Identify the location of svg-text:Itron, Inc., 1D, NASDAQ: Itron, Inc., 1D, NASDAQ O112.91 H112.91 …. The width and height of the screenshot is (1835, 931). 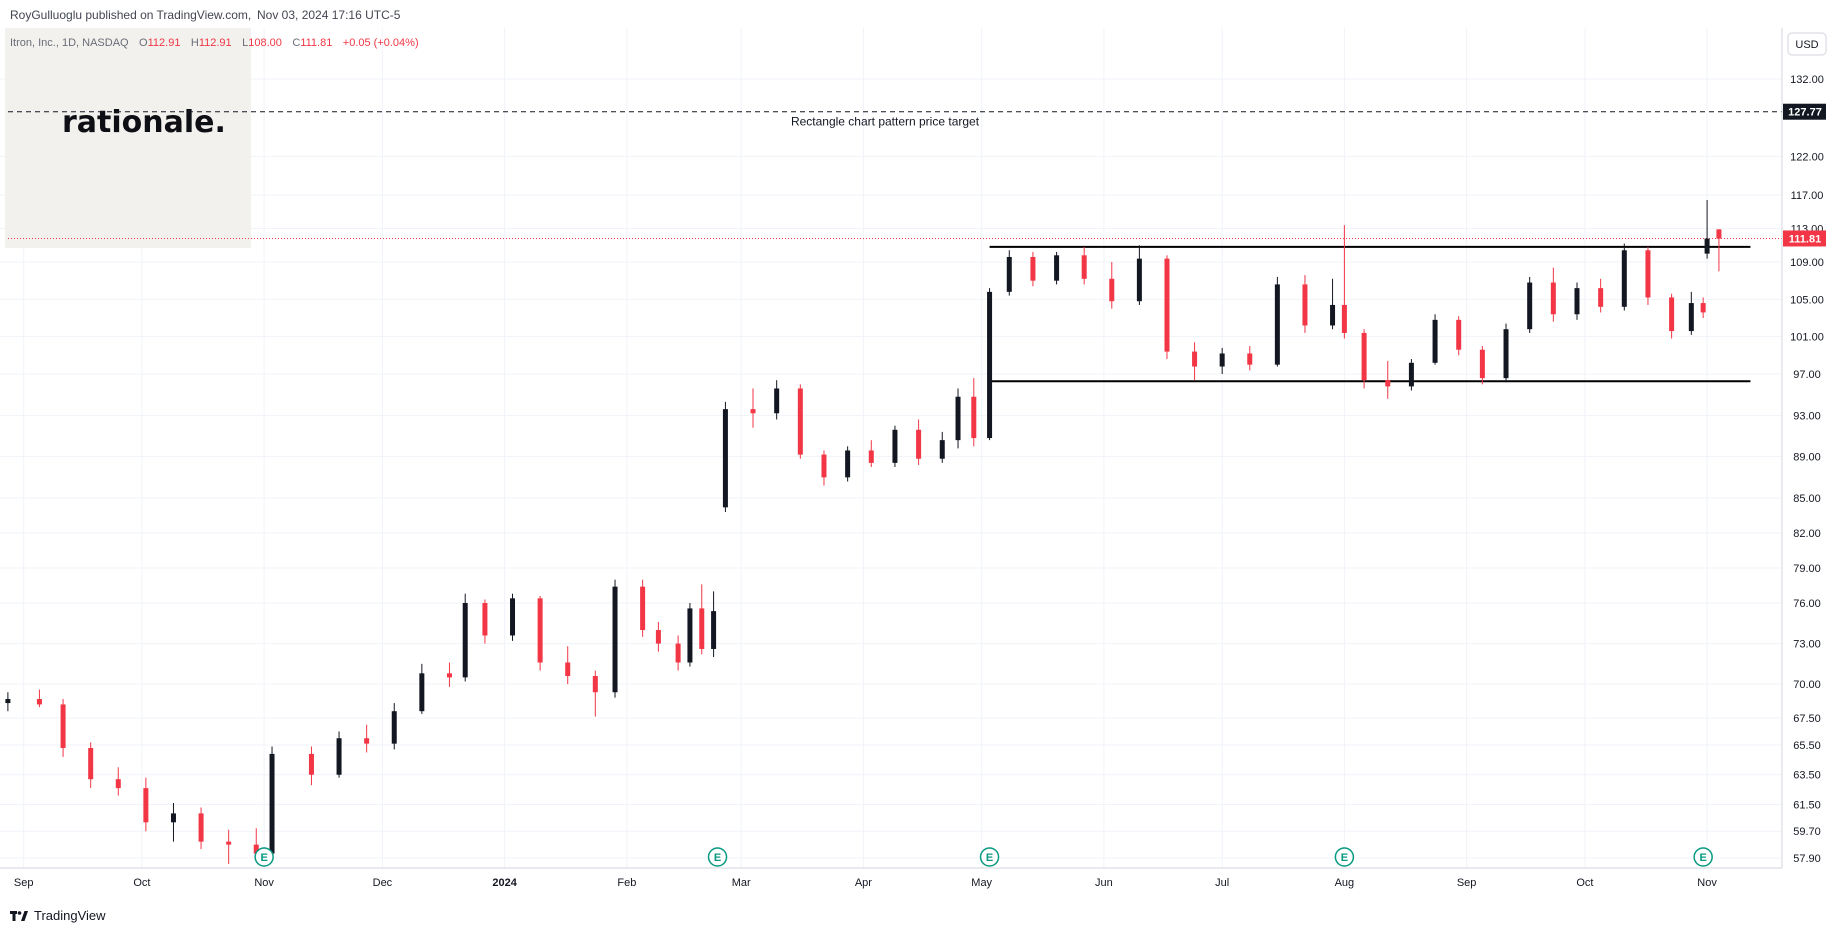
(214, 41).